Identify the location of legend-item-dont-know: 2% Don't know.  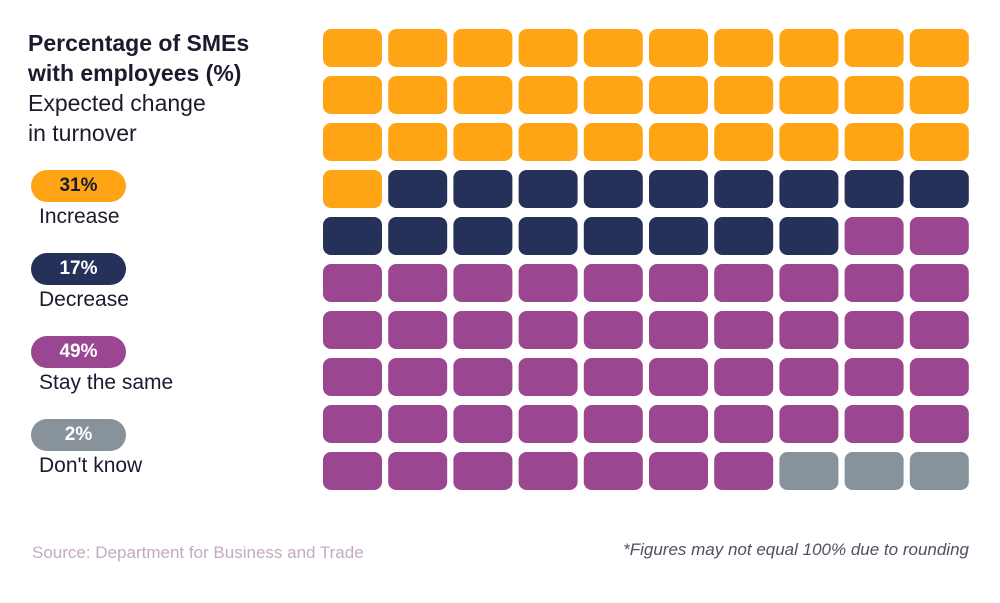
(168, 450).